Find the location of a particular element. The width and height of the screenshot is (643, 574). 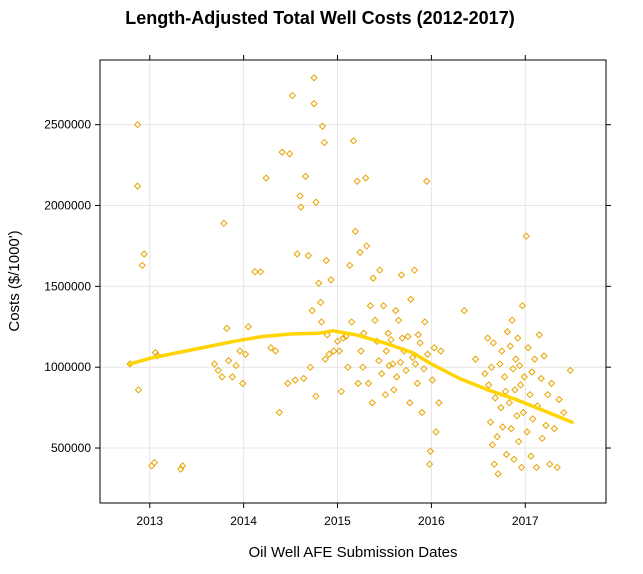

trend-lines is located at coordinates (351, 376).